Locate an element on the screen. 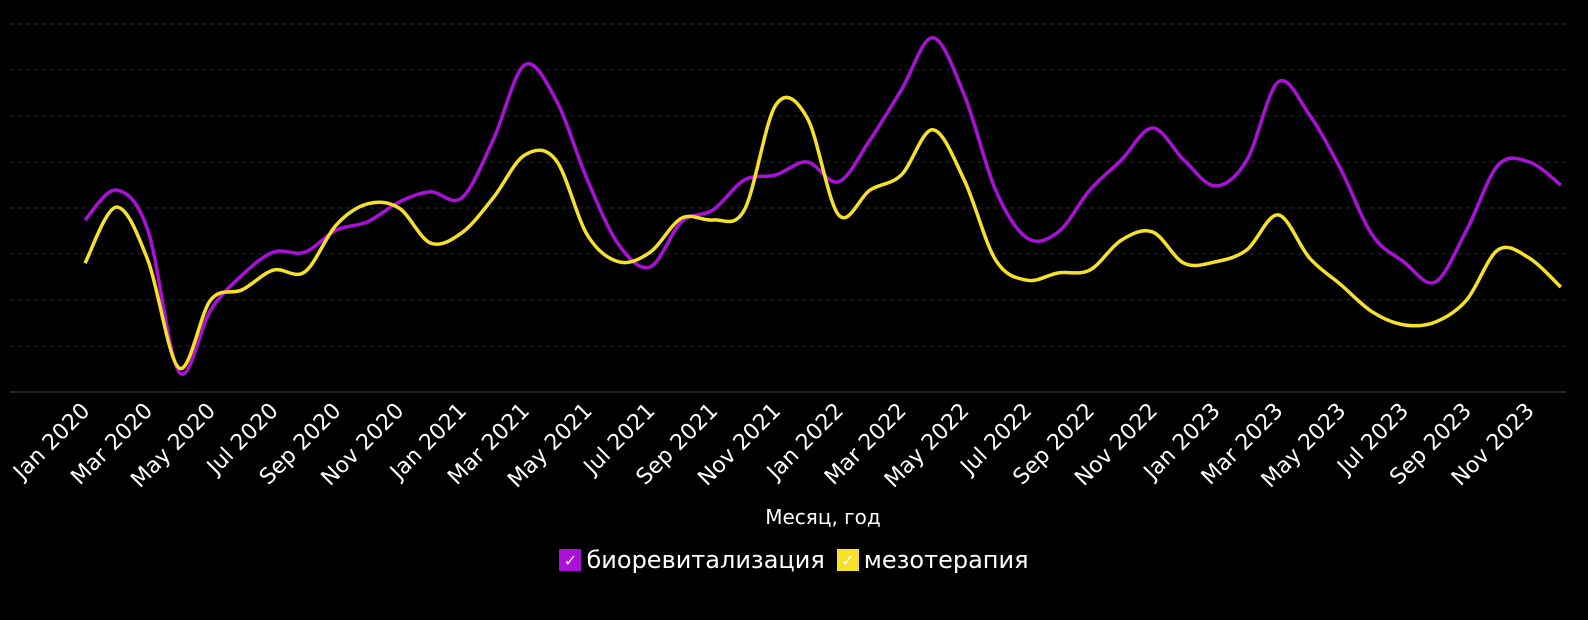  legend-label: мезотерапия is located at coordinates (946, 560).